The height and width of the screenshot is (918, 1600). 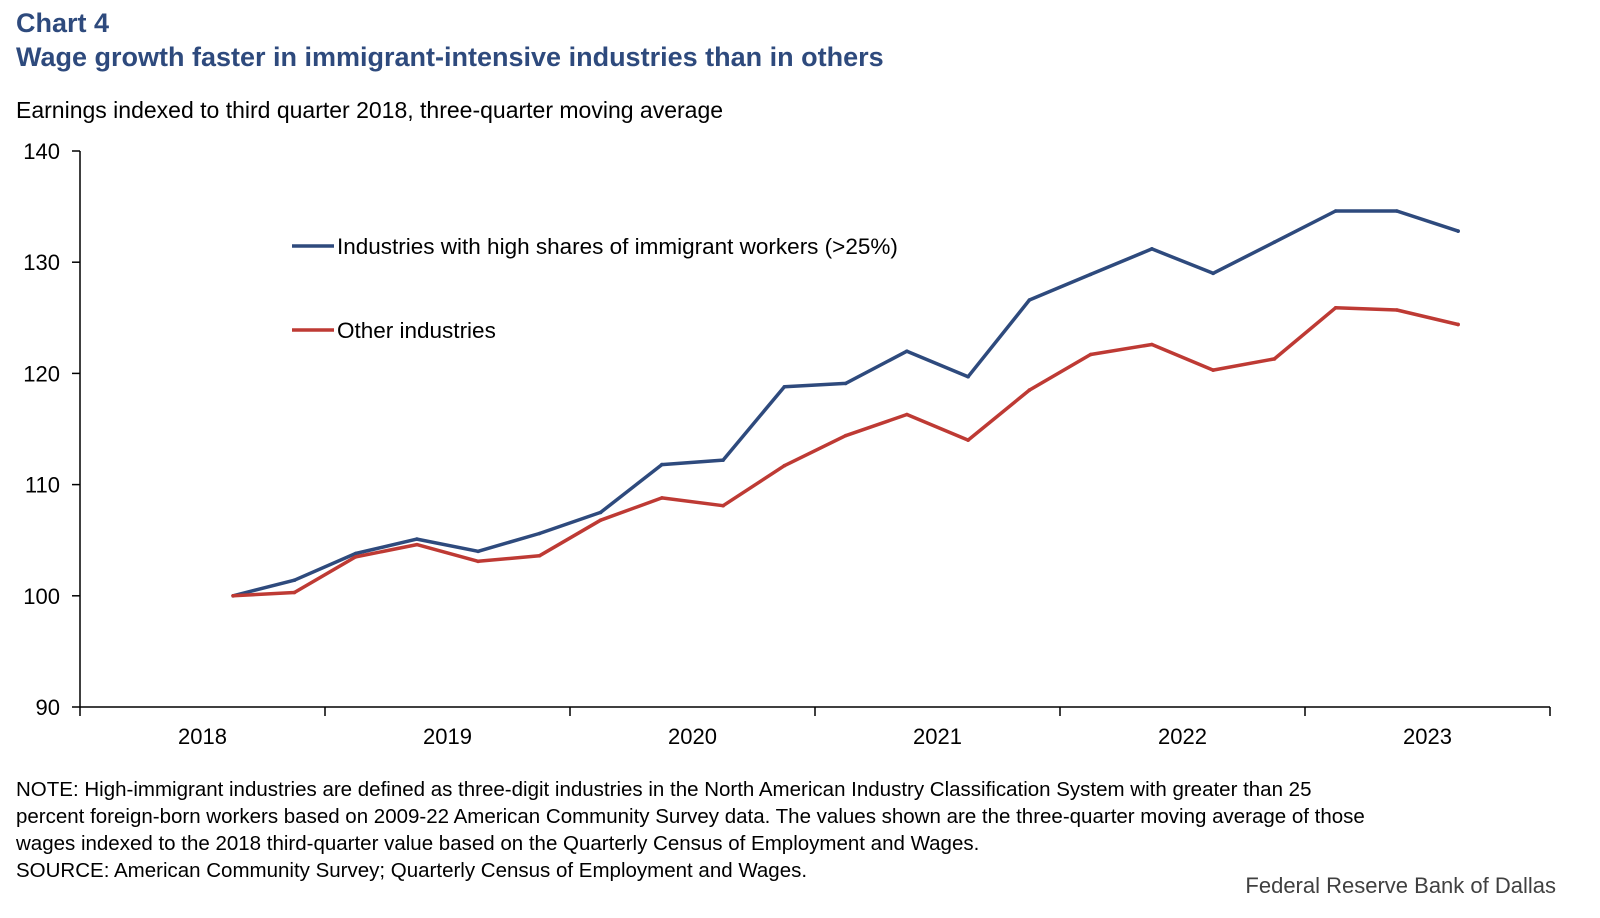 I want to click on legend-label: Other industries, so click(x=416, y=330).